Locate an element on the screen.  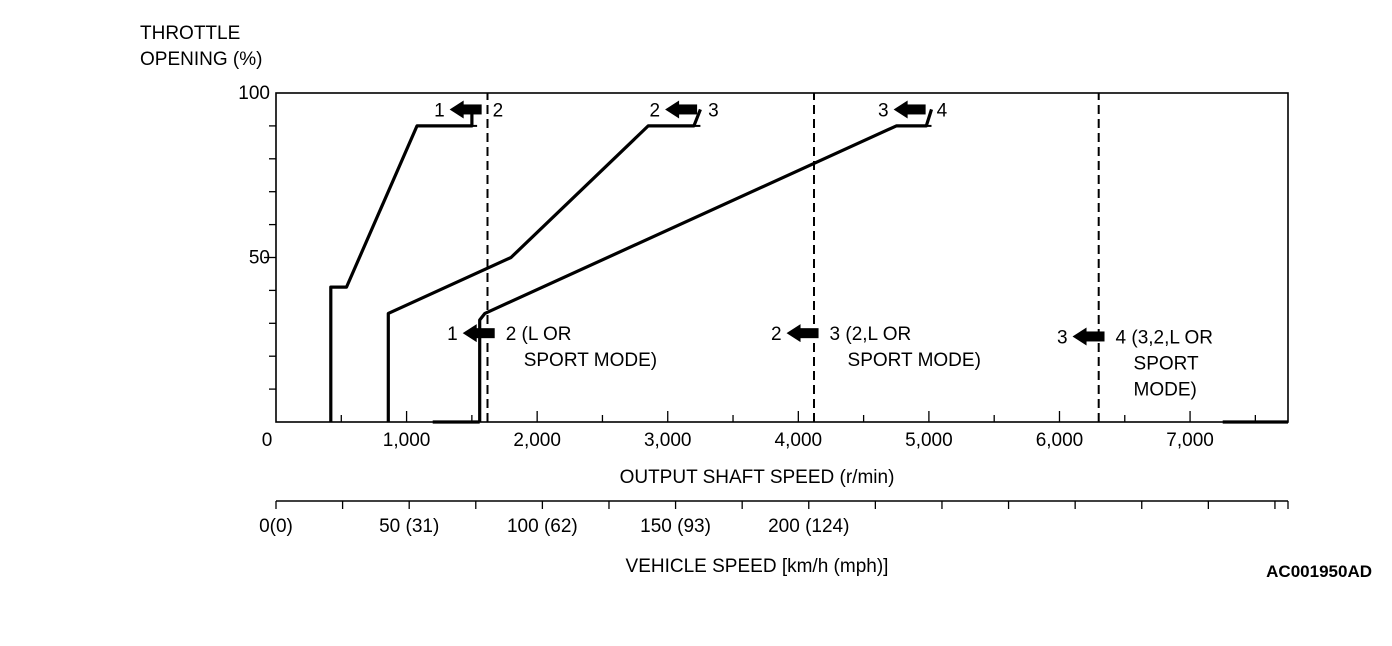
x-tick-label: 5,000 is located at coordinates (929, 440).